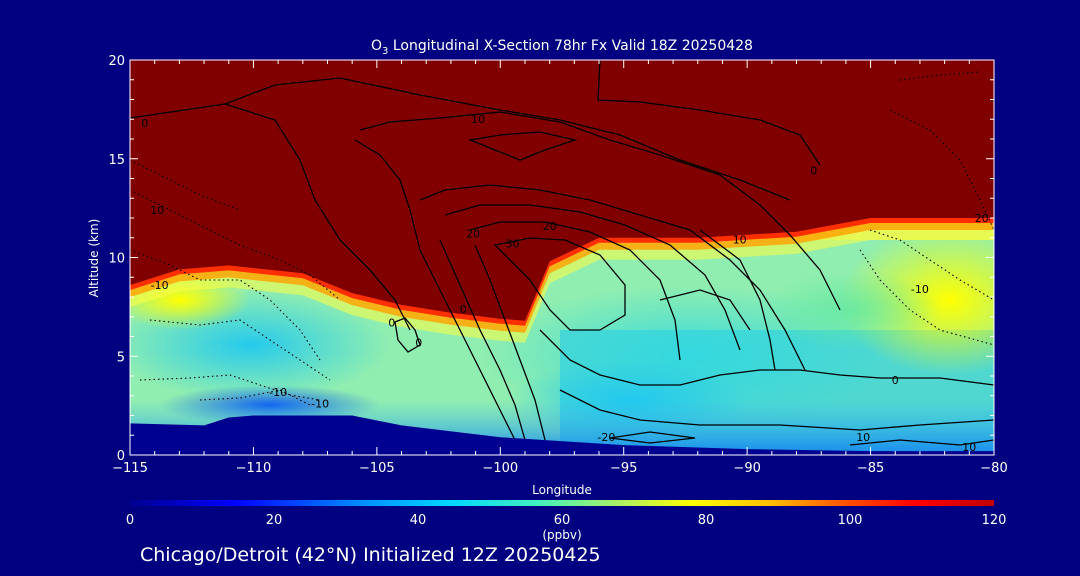 This screenshot has width=1080, height=576. Describe the element at coordinates (254, 468) in the screenshot. I see `x-tick-label-1: −110` at that location.